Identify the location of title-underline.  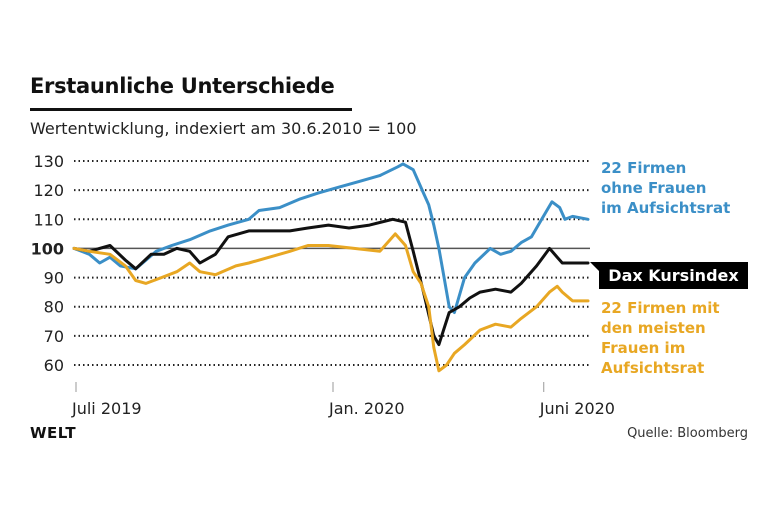
(191, 109).